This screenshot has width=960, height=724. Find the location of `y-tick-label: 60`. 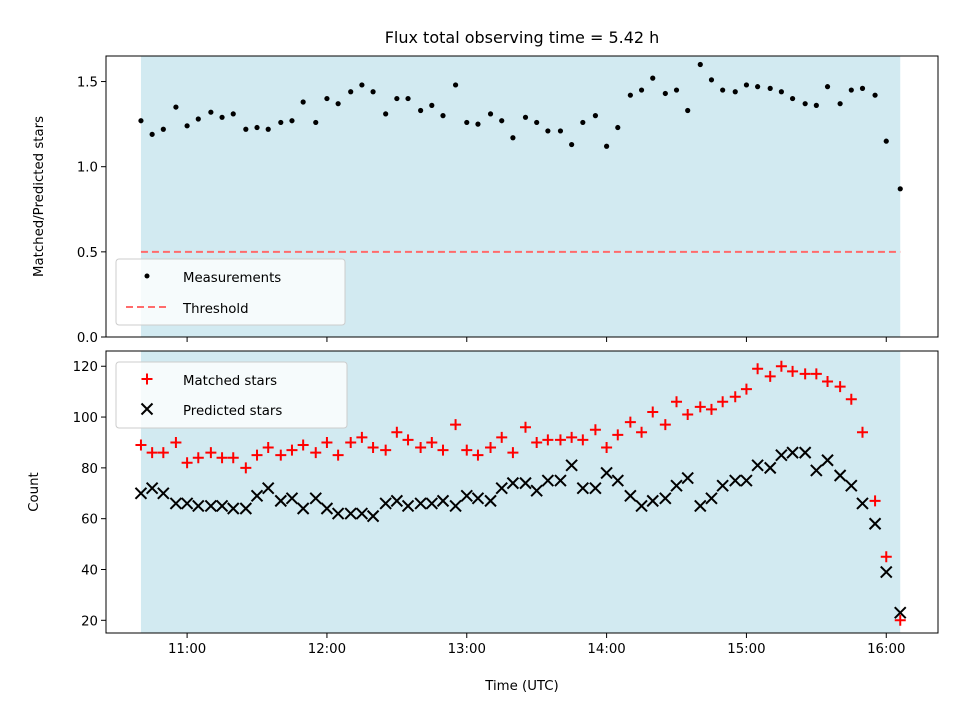

y-tick-label: 60 is located at coordinates (89, 520).